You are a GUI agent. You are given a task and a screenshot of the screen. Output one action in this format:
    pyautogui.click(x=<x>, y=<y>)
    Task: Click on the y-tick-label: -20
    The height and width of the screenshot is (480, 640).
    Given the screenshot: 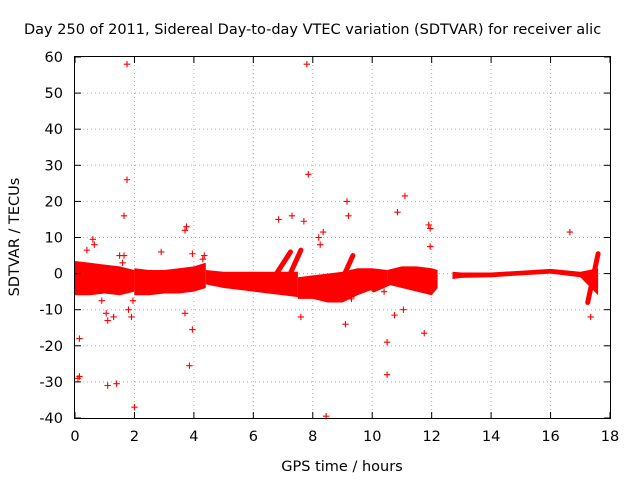 What is the action you would take?
    pyautogui.click(x=51, y=347)
    